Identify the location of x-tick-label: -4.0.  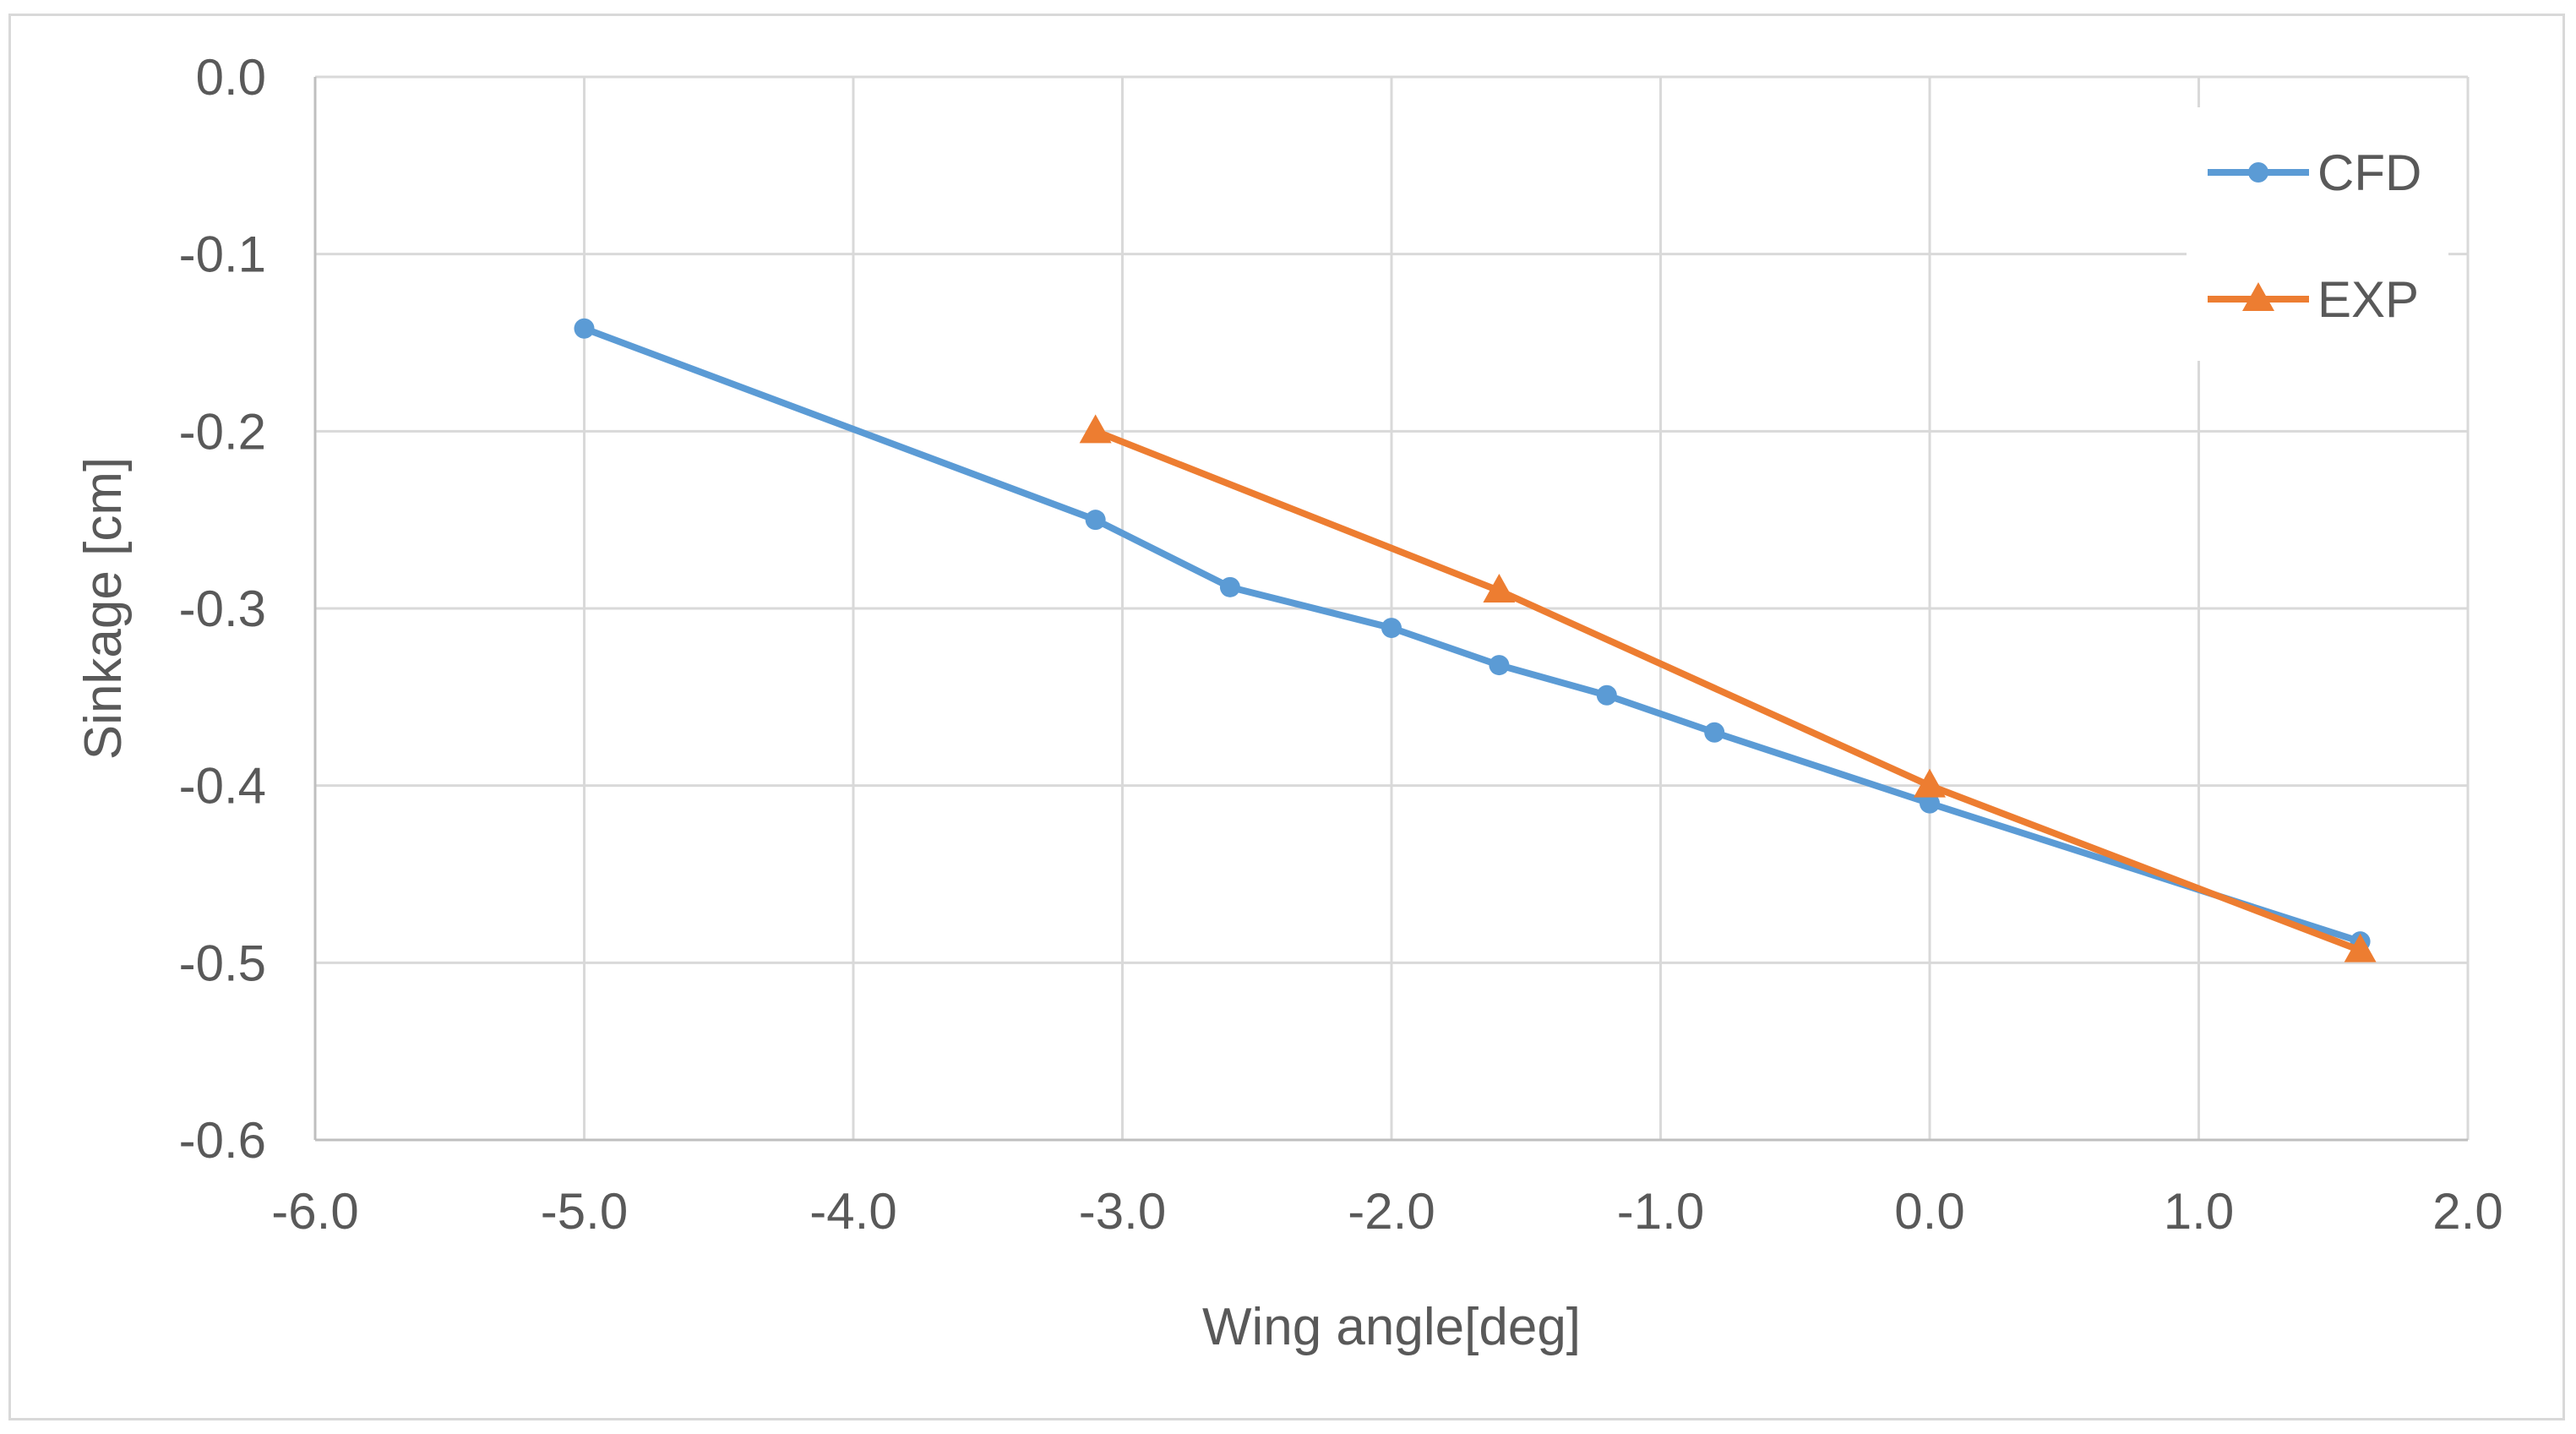
(852, 1211).